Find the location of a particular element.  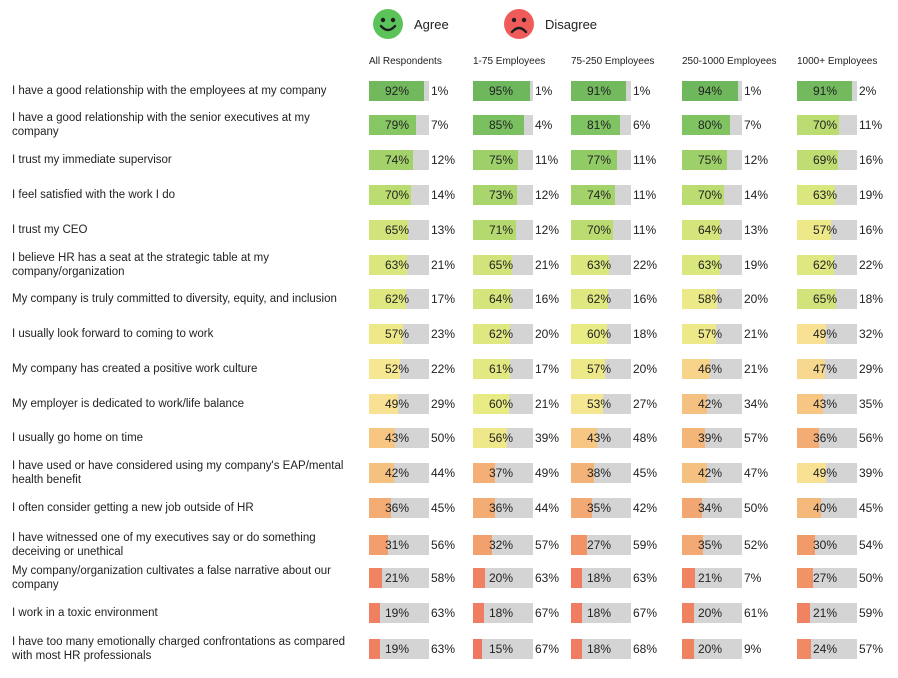

bar-cell: 63% 19% is located at coordinates (847, 195).